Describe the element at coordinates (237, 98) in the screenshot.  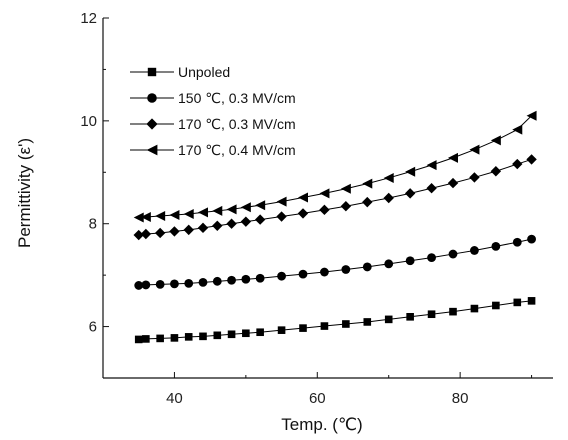
I see `legend-label: 150 ℃, 0.3 MV/cm` at that location.